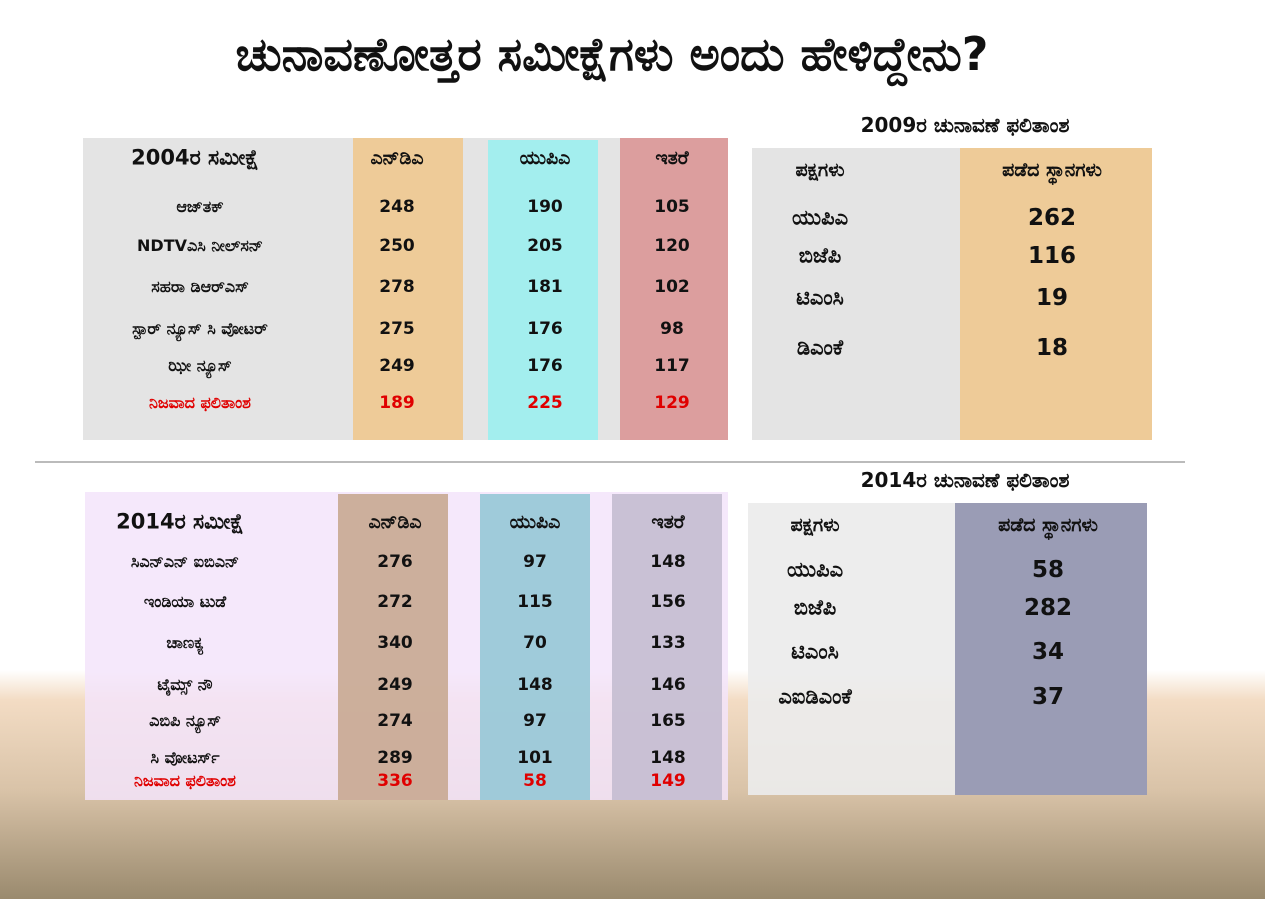 The image size is (1265, 899). Describe the element at coordinates (395, 562) in the screenshot. I see `cell-value: 276` at that location.